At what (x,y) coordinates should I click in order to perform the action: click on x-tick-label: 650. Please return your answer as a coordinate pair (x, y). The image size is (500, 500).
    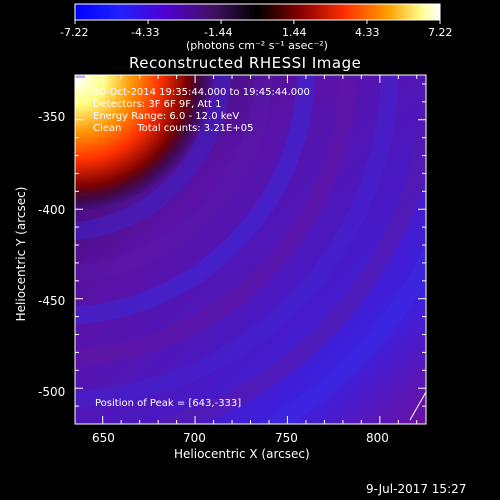
    Looking at the image, I should click on (103, 438).